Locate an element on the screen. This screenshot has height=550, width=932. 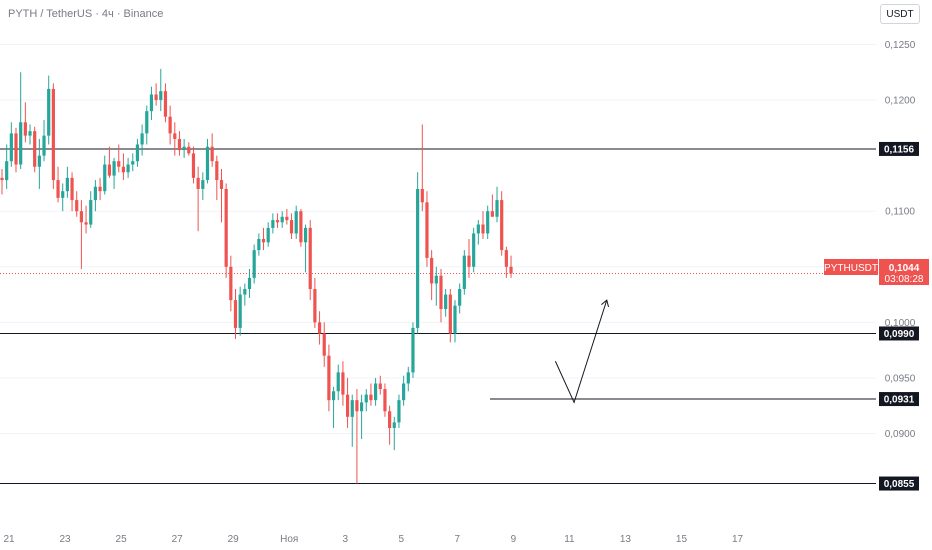
x-tick-label: 25 is located at coordinates (122, 539).